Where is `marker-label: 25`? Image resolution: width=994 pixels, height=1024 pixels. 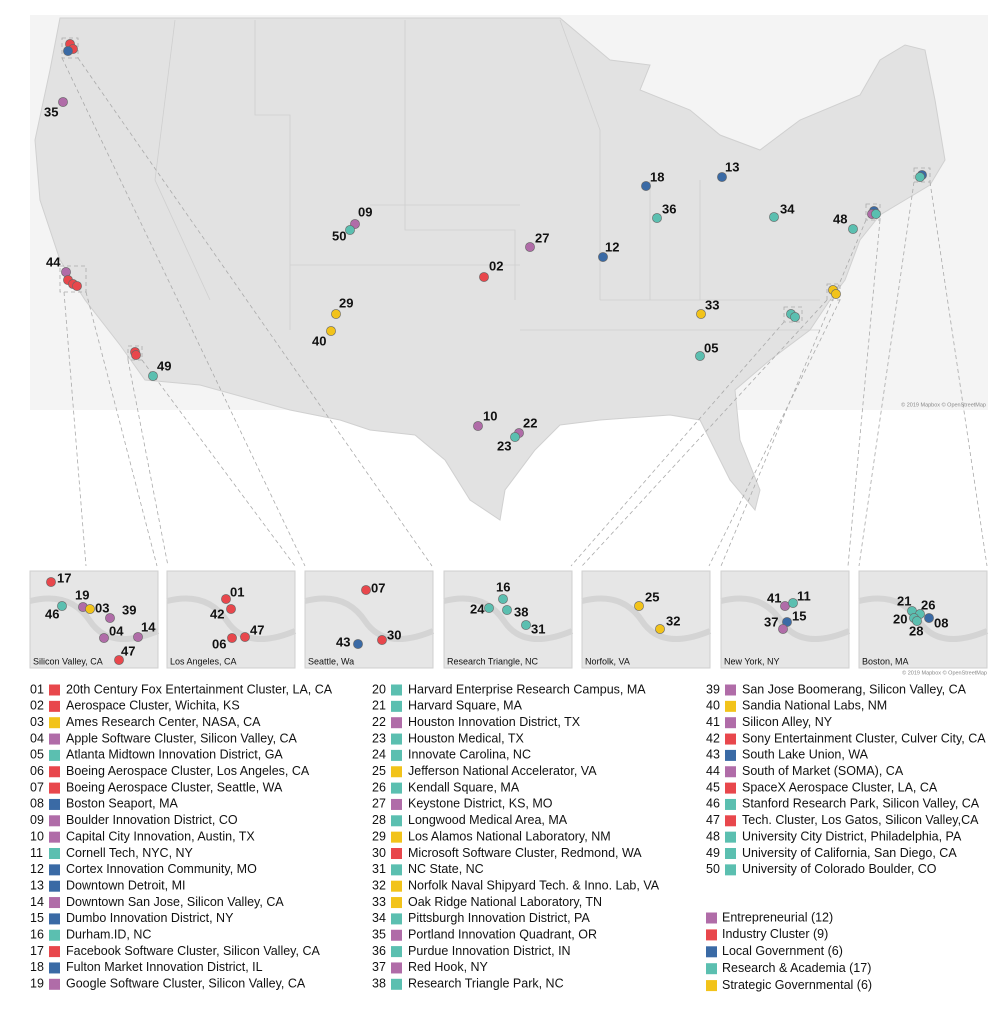
marker-label: 25 is located at coordinates (652, 596).